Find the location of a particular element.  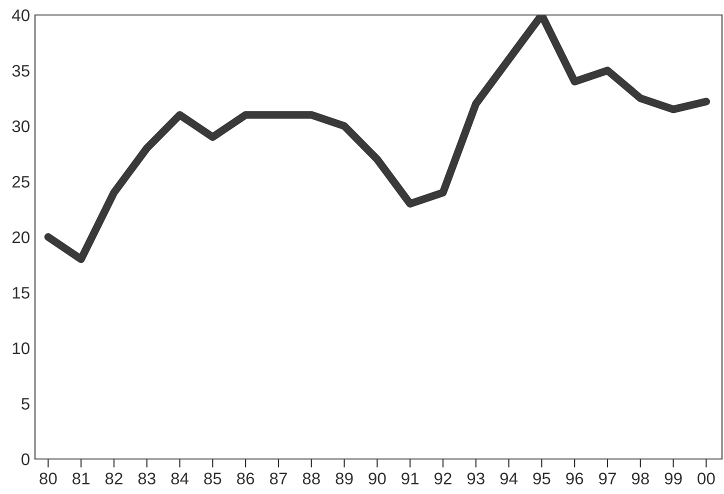

x-tick-label: 94 is located at coordinates (509, 478).